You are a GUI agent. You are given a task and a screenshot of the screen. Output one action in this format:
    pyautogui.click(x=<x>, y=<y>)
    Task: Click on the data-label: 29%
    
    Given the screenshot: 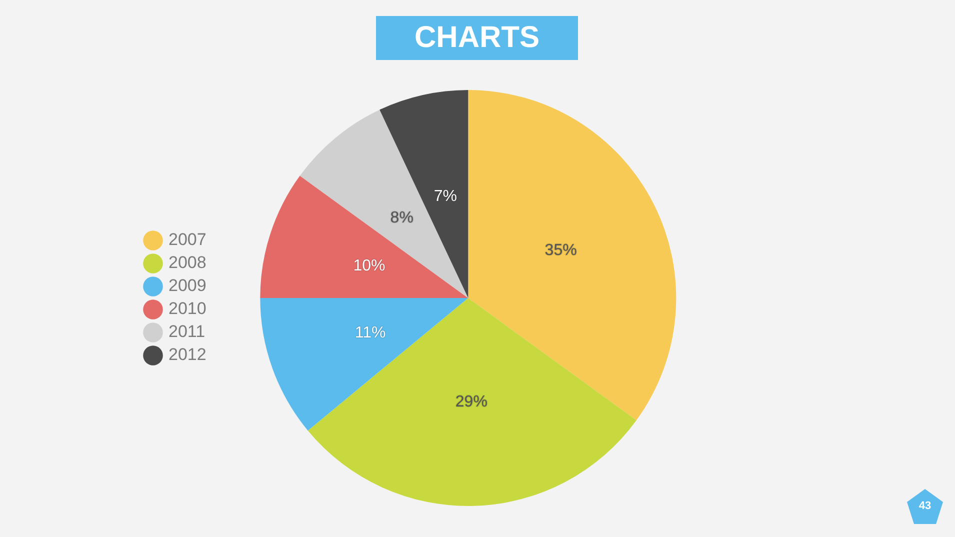 What is the action you would take?
    pyautogui.click(x=471, y=401)
    